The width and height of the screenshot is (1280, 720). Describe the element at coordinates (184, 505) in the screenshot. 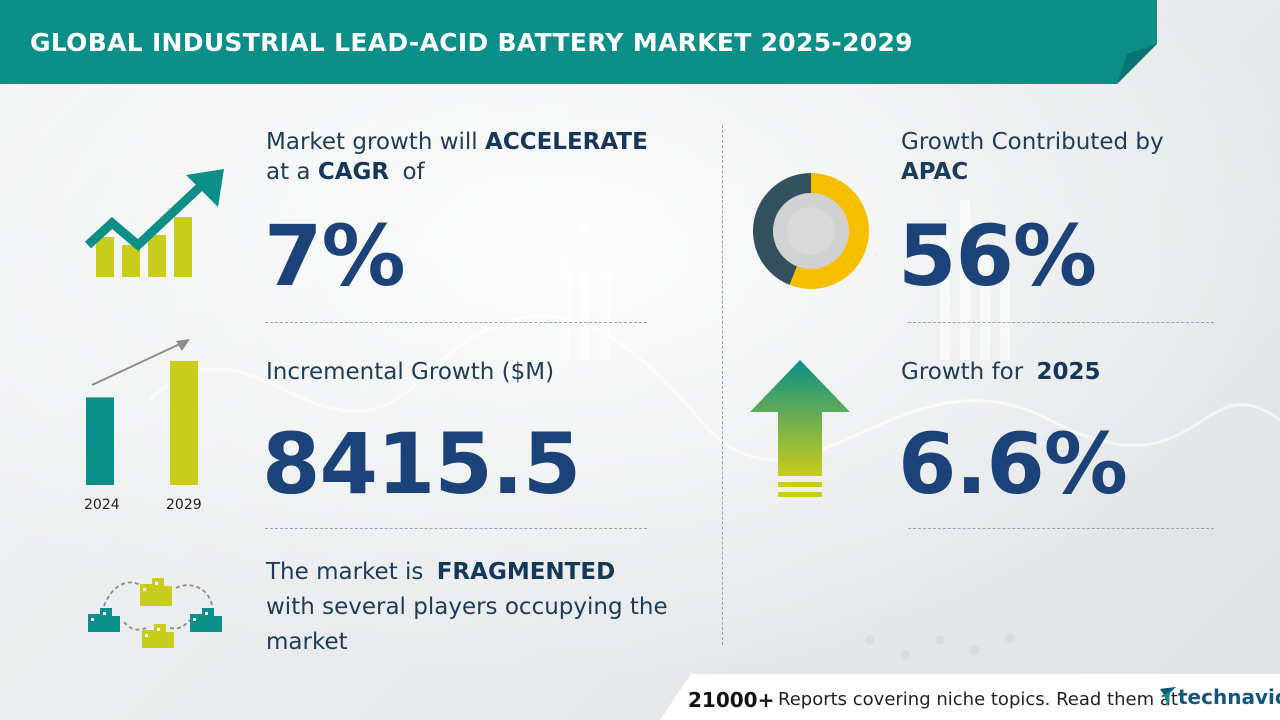

I see `year-2029-label: 2029` at that location.